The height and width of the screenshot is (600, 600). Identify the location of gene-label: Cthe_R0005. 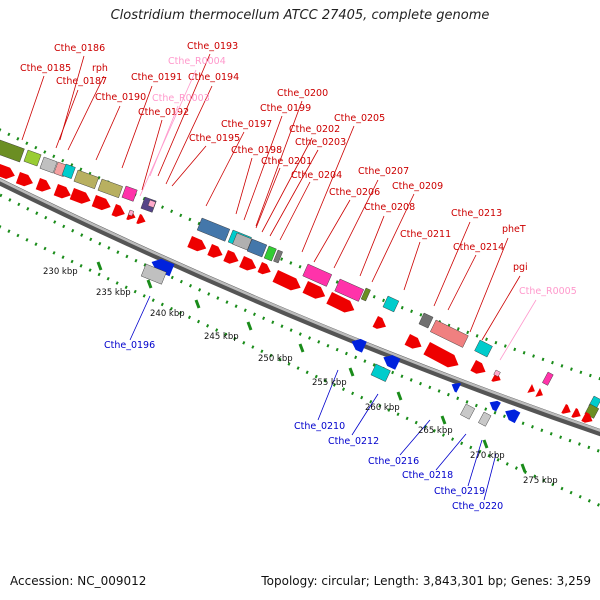
(548, 291).